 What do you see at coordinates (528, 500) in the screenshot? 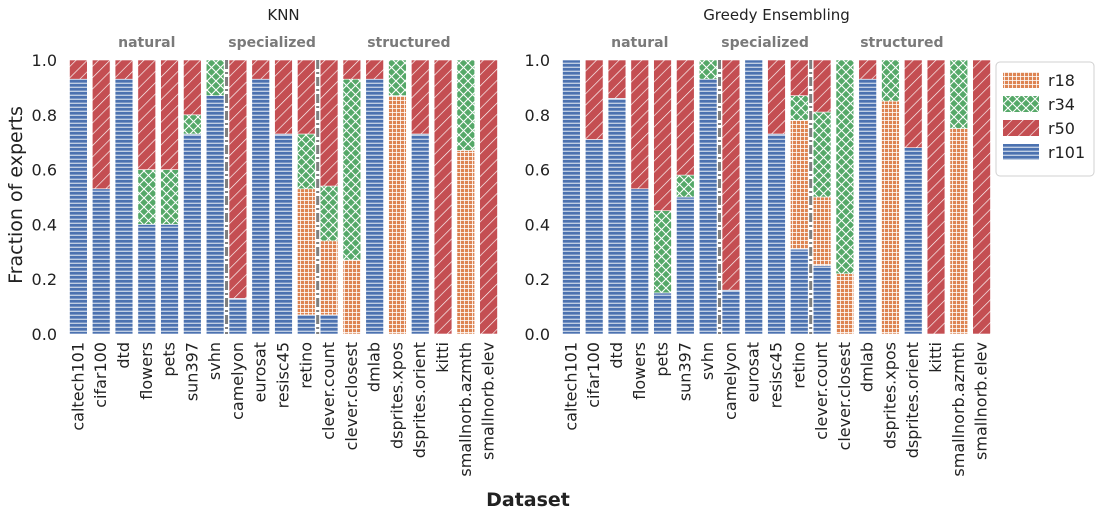
I see `x-axis-label: Dataset` at bounding box center [528, 500].